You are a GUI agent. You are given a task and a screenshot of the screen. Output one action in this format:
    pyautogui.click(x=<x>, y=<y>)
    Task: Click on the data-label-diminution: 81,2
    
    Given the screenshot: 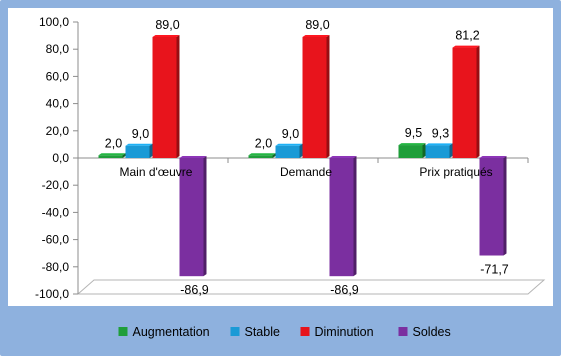 What is the action you would take?
    pyautogui.click(x=467, y=36)
    